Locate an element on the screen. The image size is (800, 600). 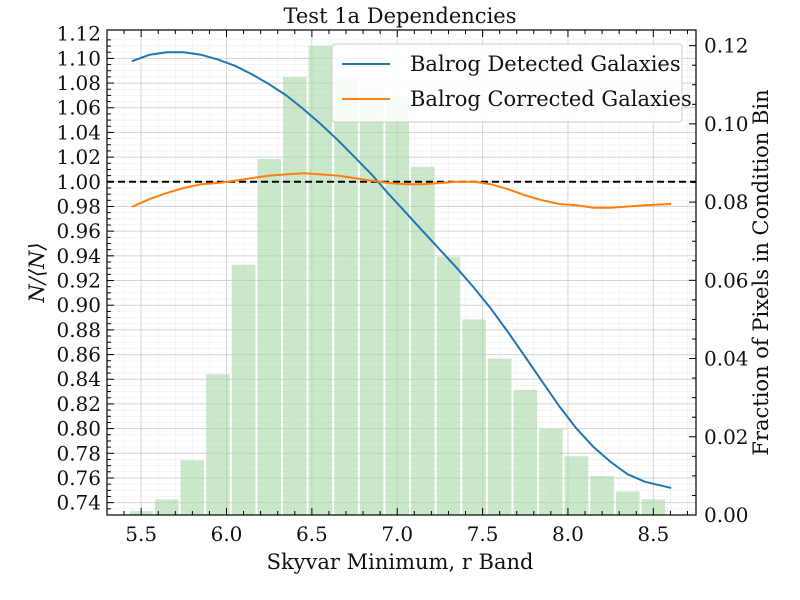
y-right-tick-label: 0.06 is located at coordinates (726, 280).